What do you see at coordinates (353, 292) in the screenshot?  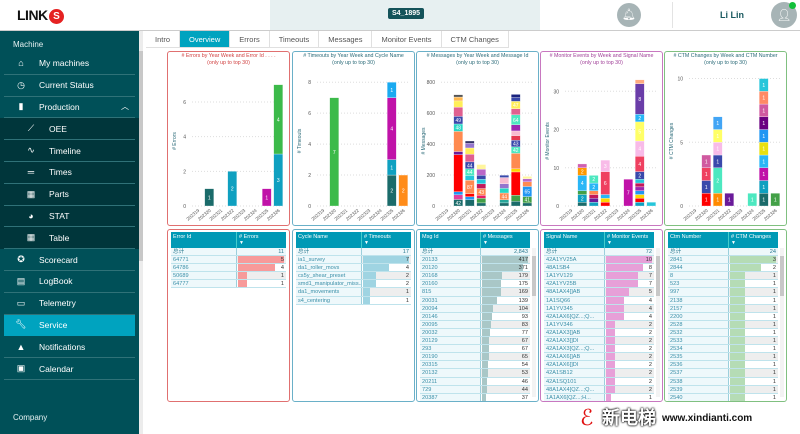 I see `table-row: da1_movements 1` at bounding box center [353, 292].